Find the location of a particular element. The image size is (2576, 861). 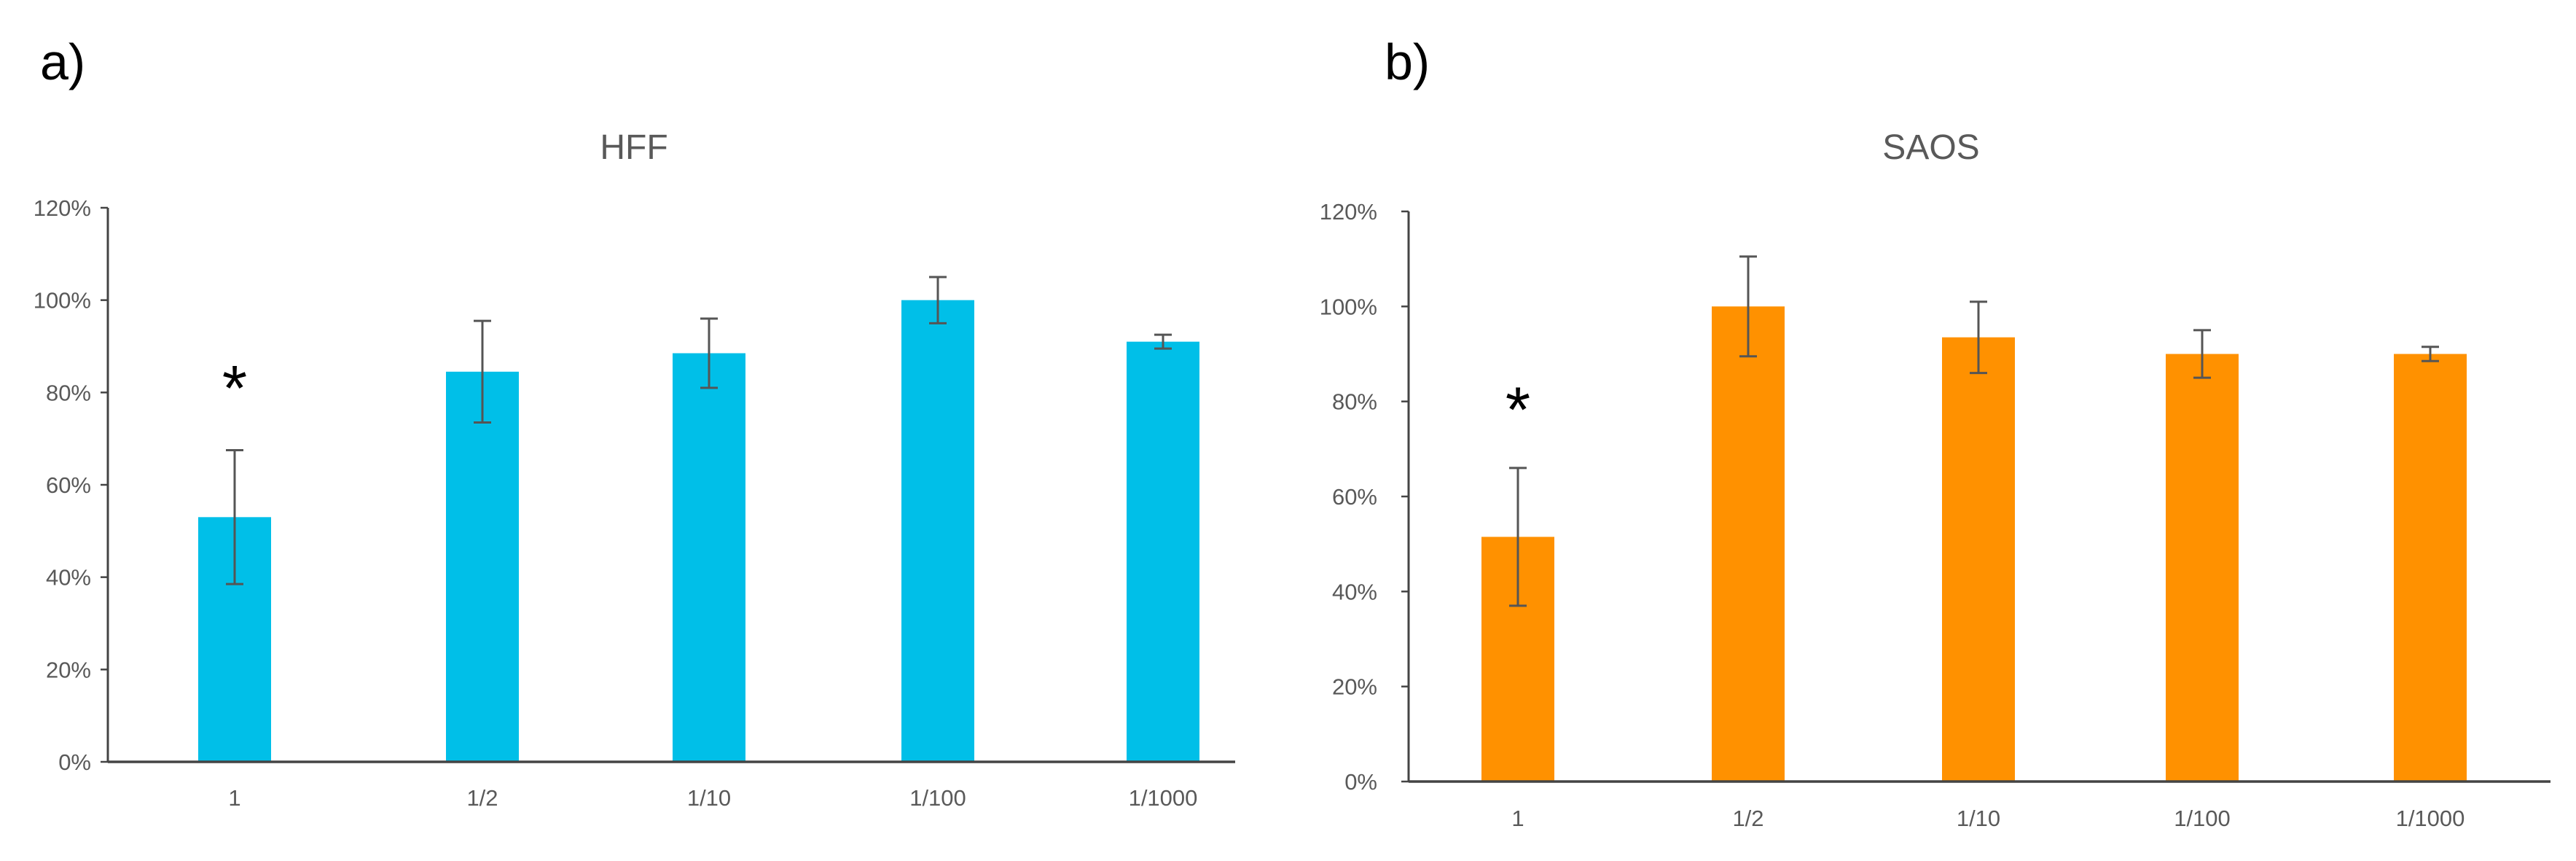

saos-y-tick-label: 60% is located at coordinates (1354, 497).